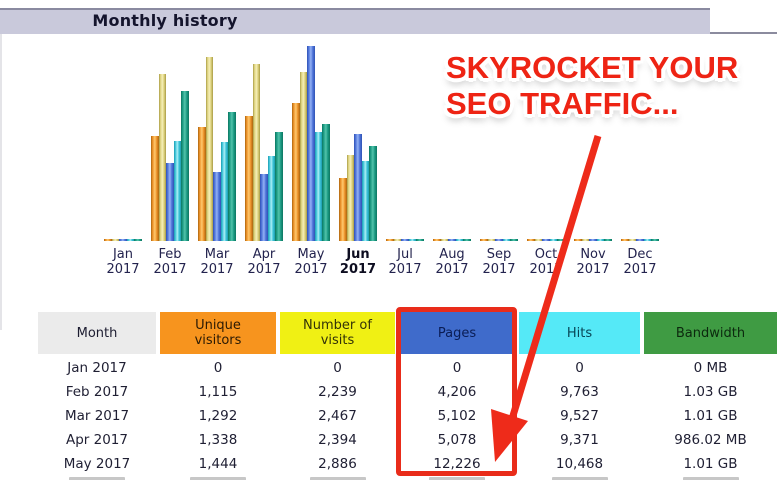 This screenshot has height=480, width=777. I want to click on cell-value: 1,292, so click(218, 416).